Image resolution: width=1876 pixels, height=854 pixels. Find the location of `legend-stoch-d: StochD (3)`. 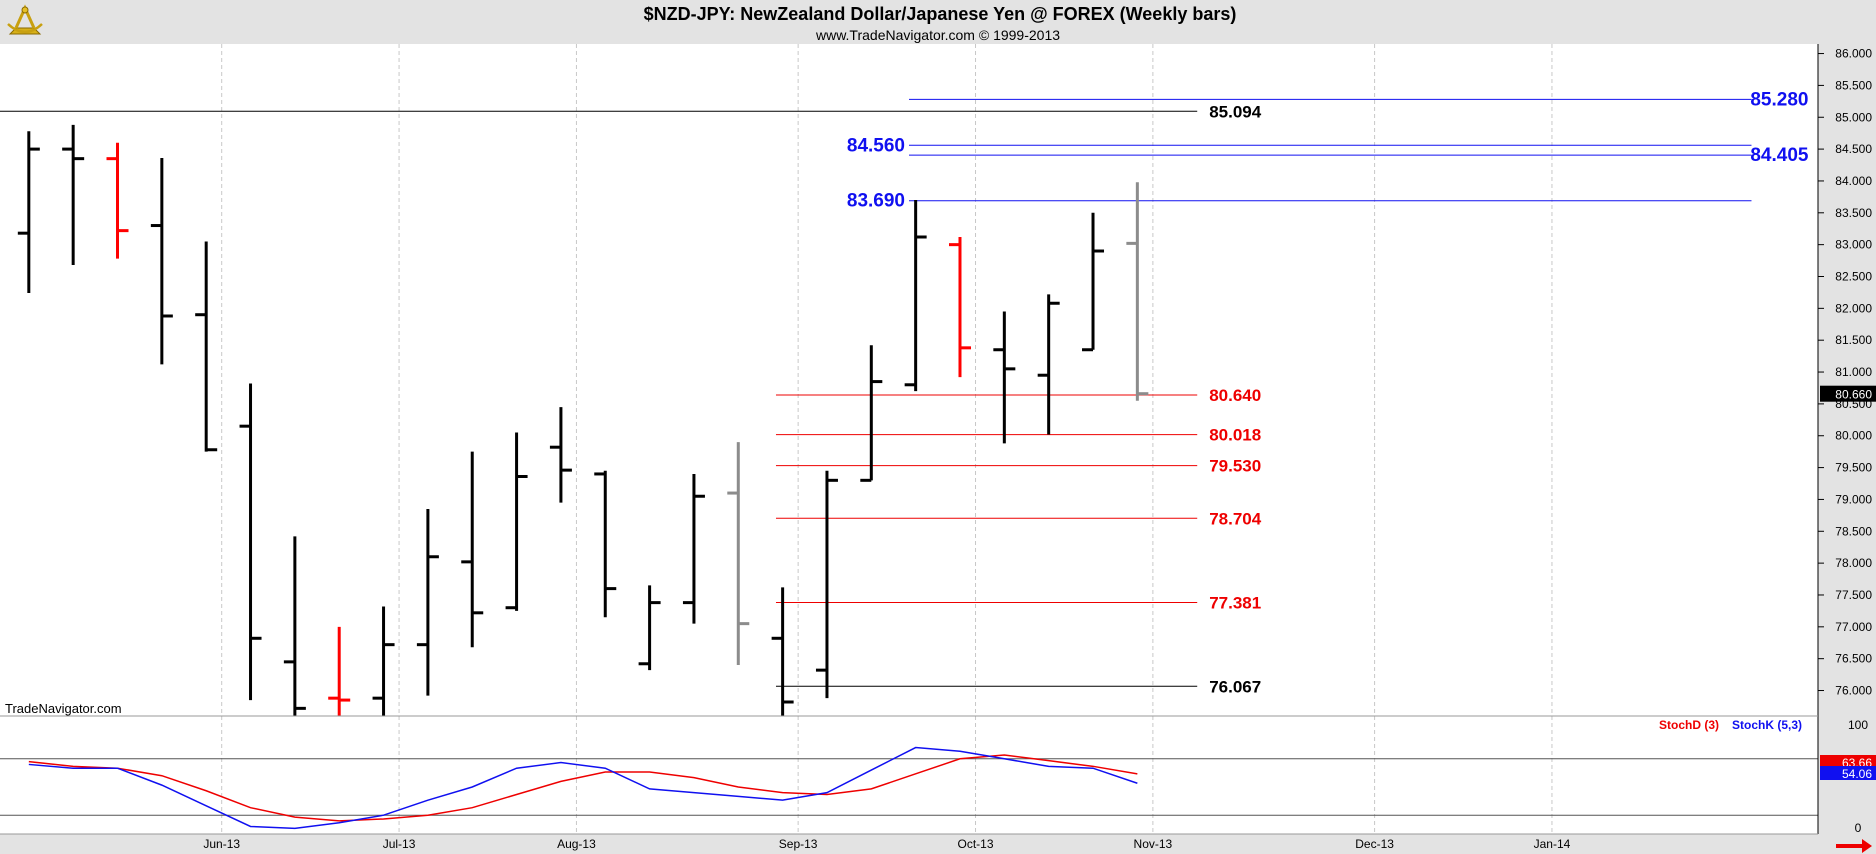

legend-stoch-d: StochD (3) is located at coordinates (1689, 725).